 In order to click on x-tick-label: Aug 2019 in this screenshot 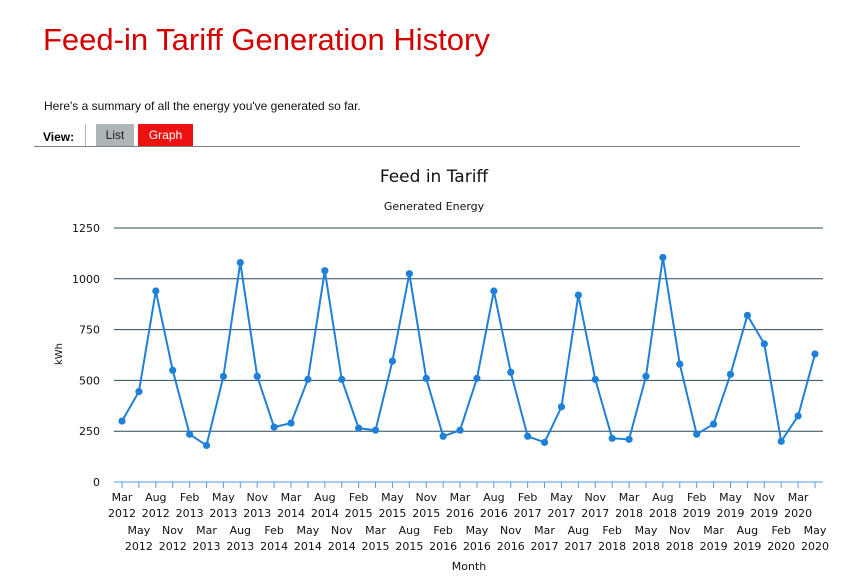, I will do `click(747, 538)`.